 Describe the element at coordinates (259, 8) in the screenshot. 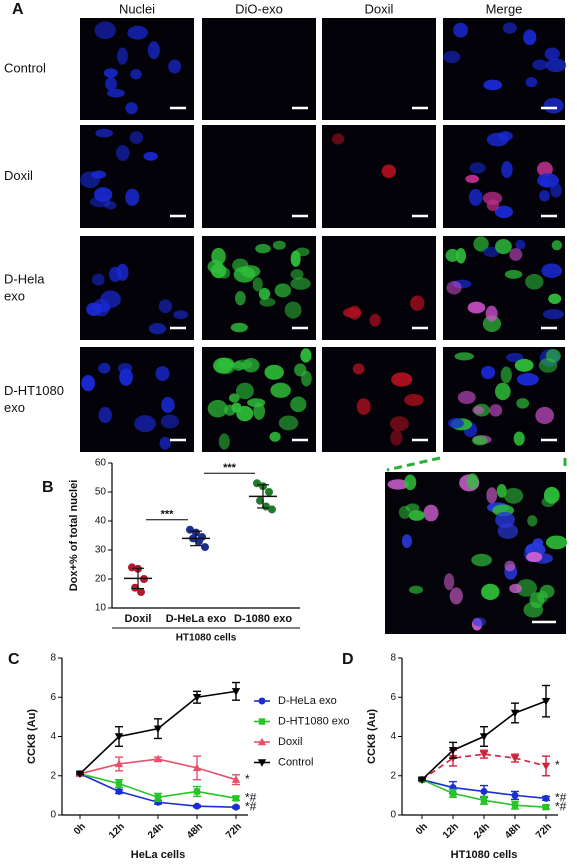

I see `column-header: DiO-exo` at that location.